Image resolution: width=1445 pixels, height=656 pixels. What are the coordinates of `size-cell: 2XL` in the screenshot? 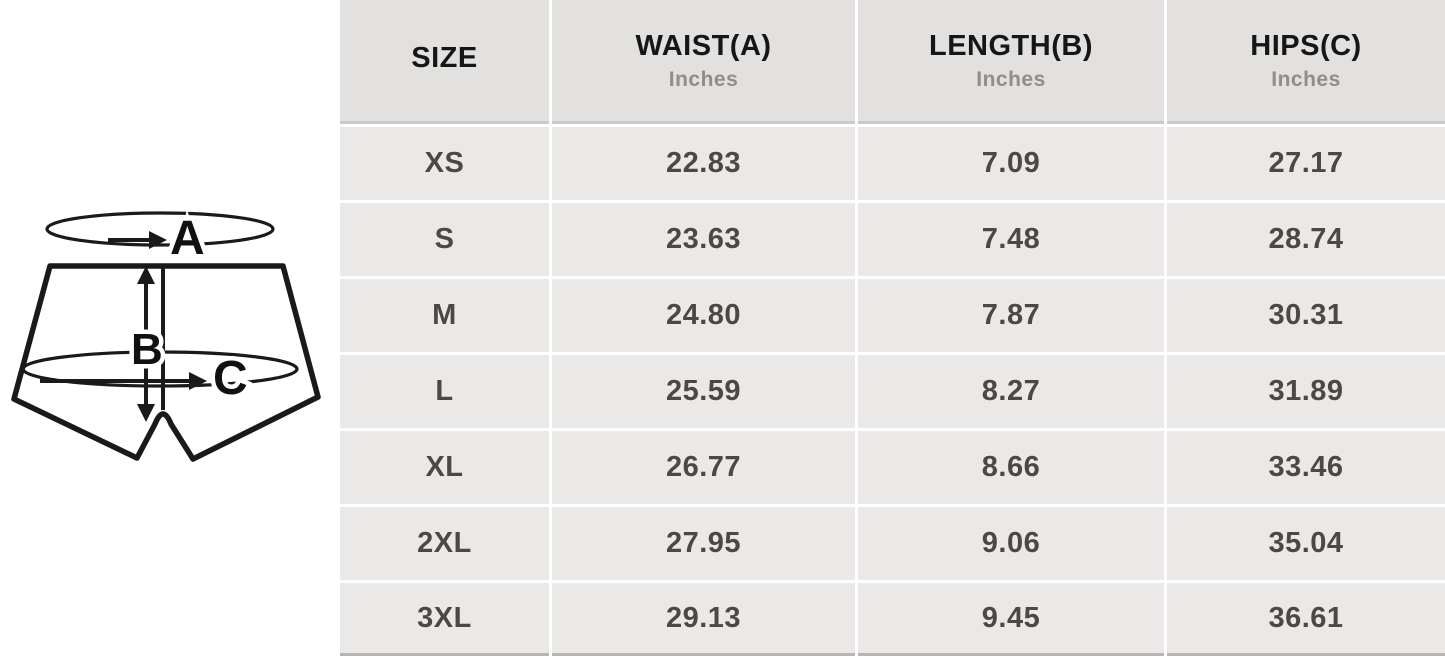 It's located at (444, 543).